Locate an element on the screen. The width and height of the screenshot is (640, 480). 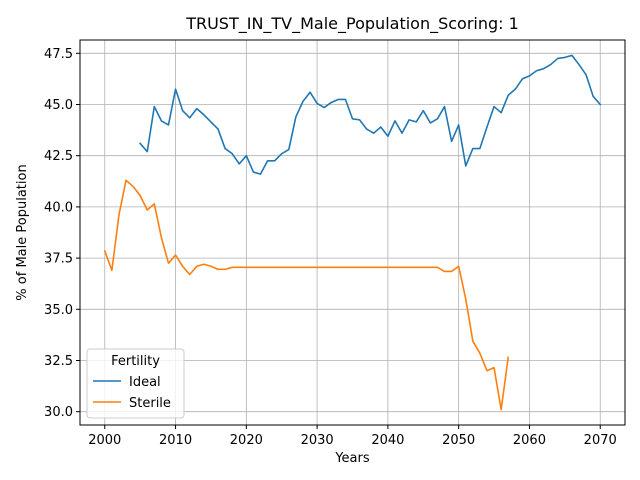
x-tick-label: 2010 is located at coordinates (175, 440).